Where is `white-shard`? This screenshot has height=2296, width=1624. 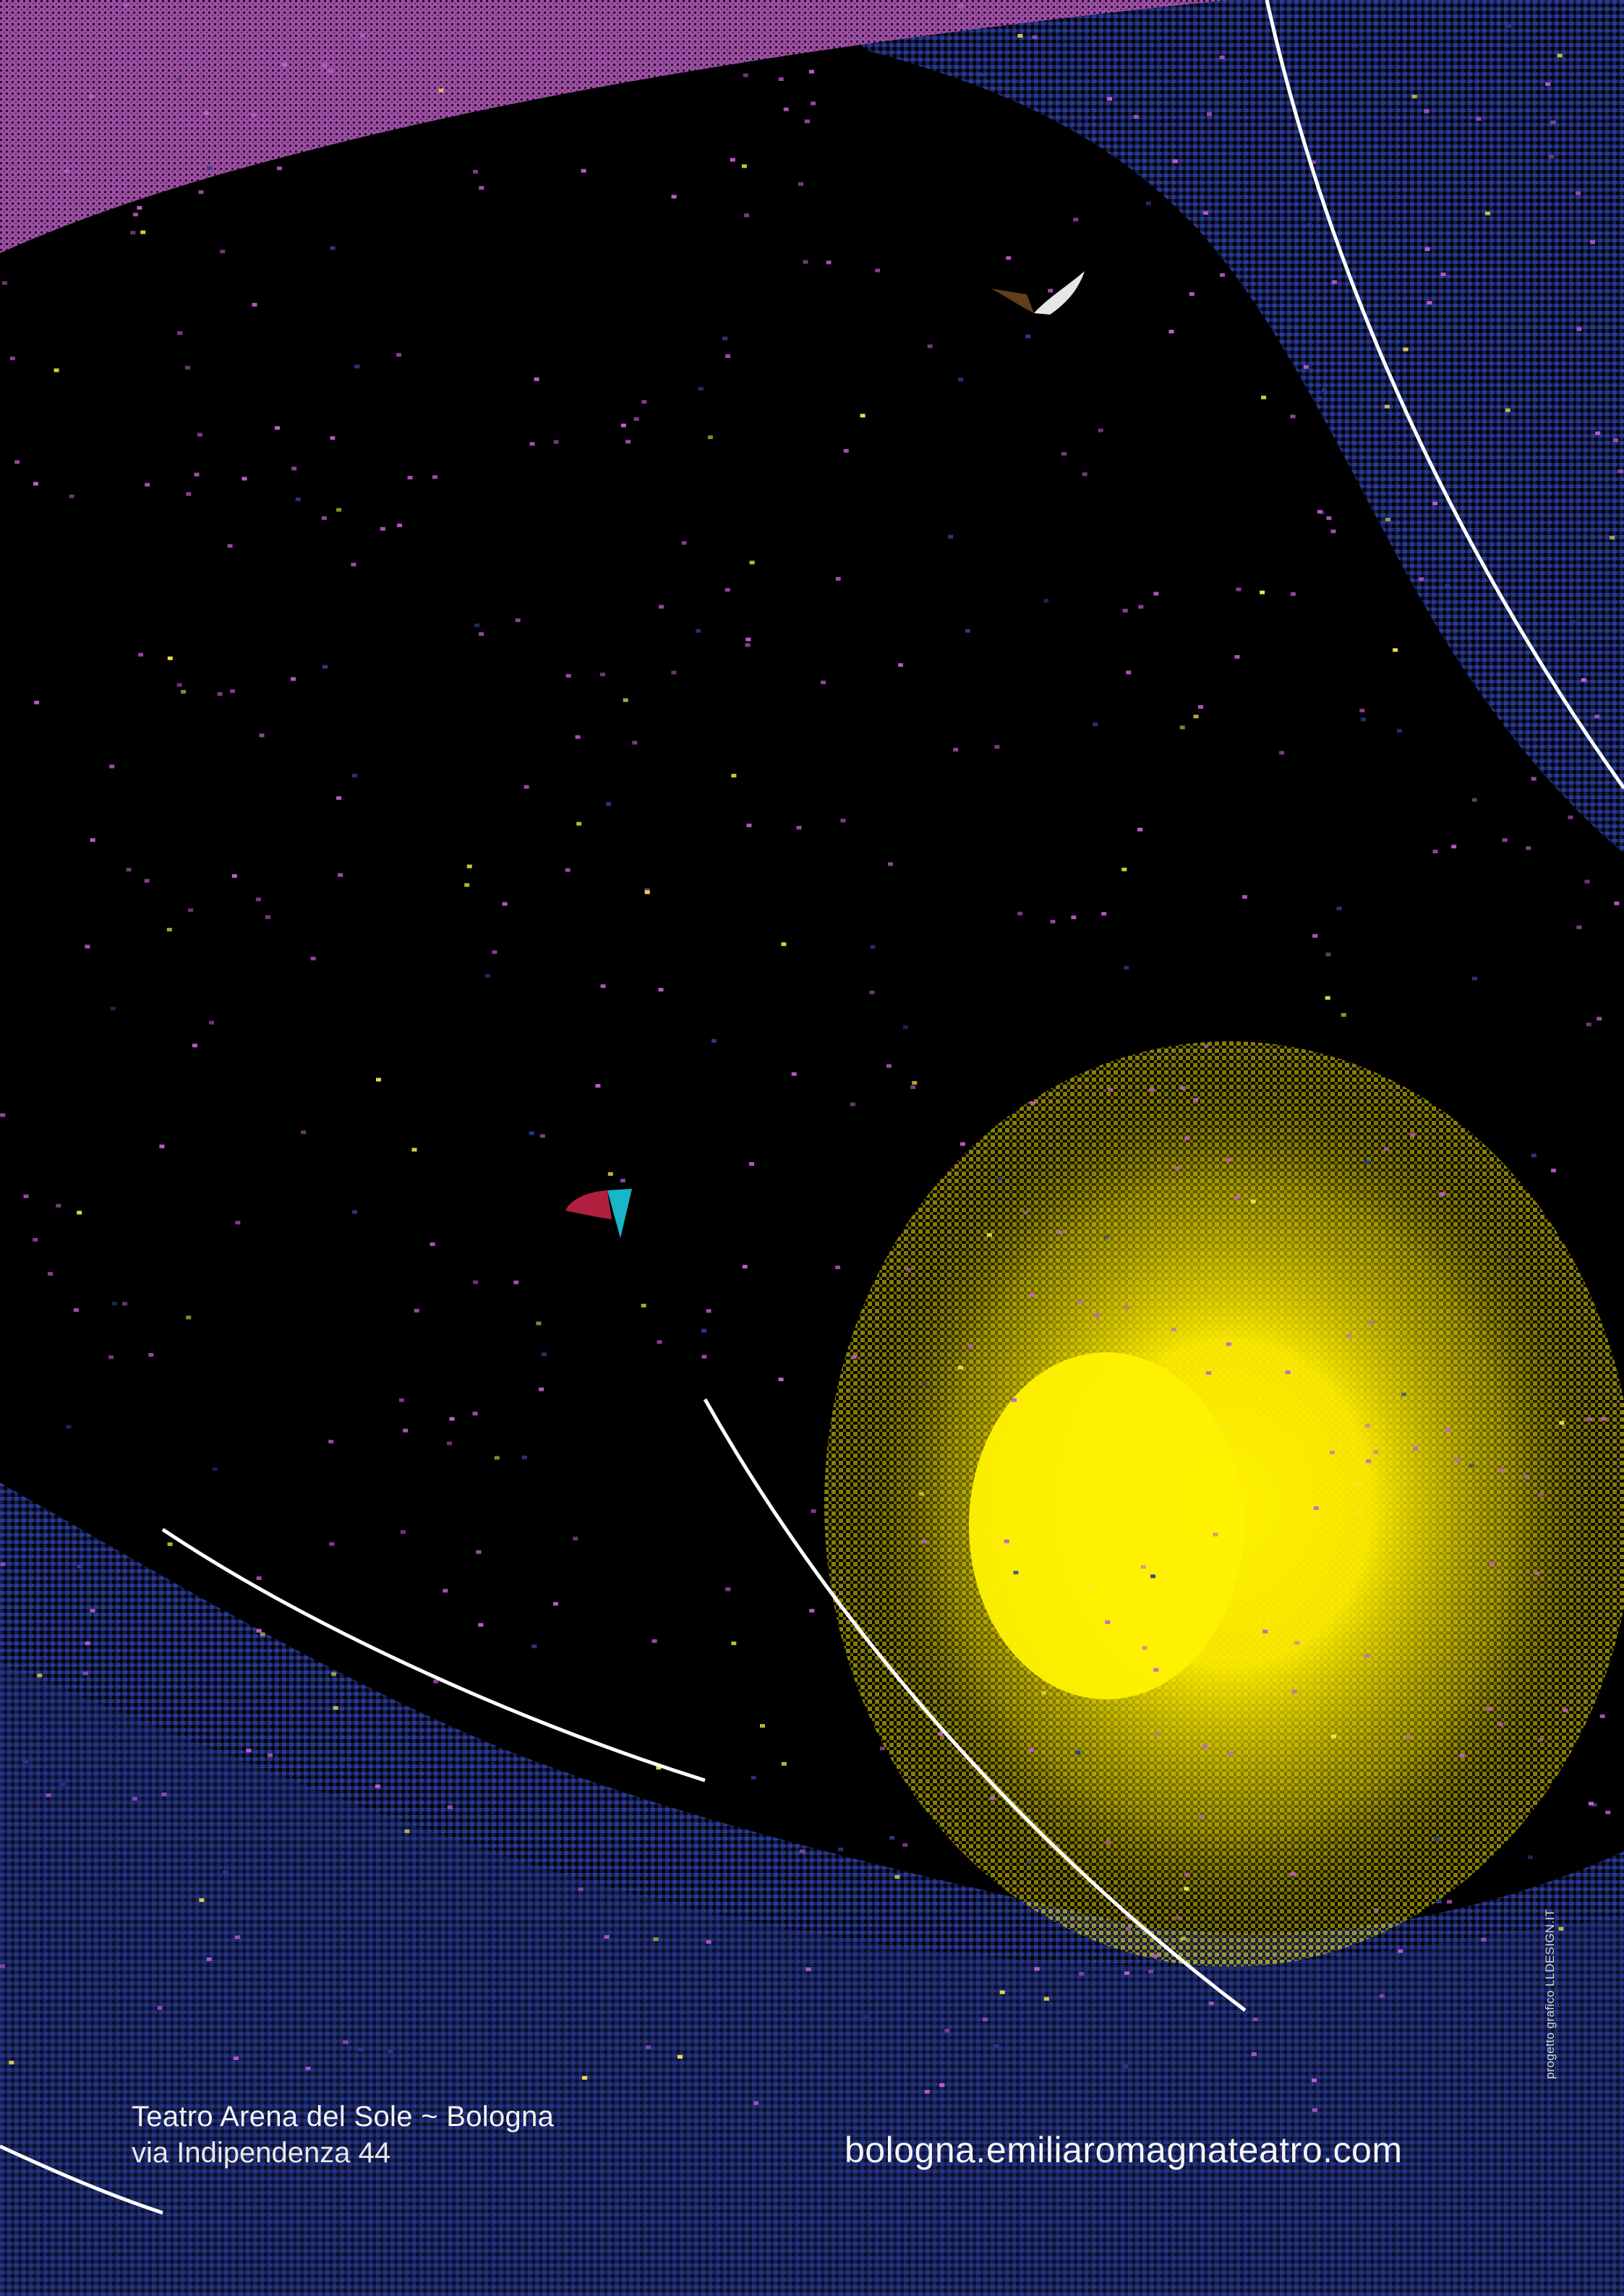
white-shard is located at coordinates (1038, 293).